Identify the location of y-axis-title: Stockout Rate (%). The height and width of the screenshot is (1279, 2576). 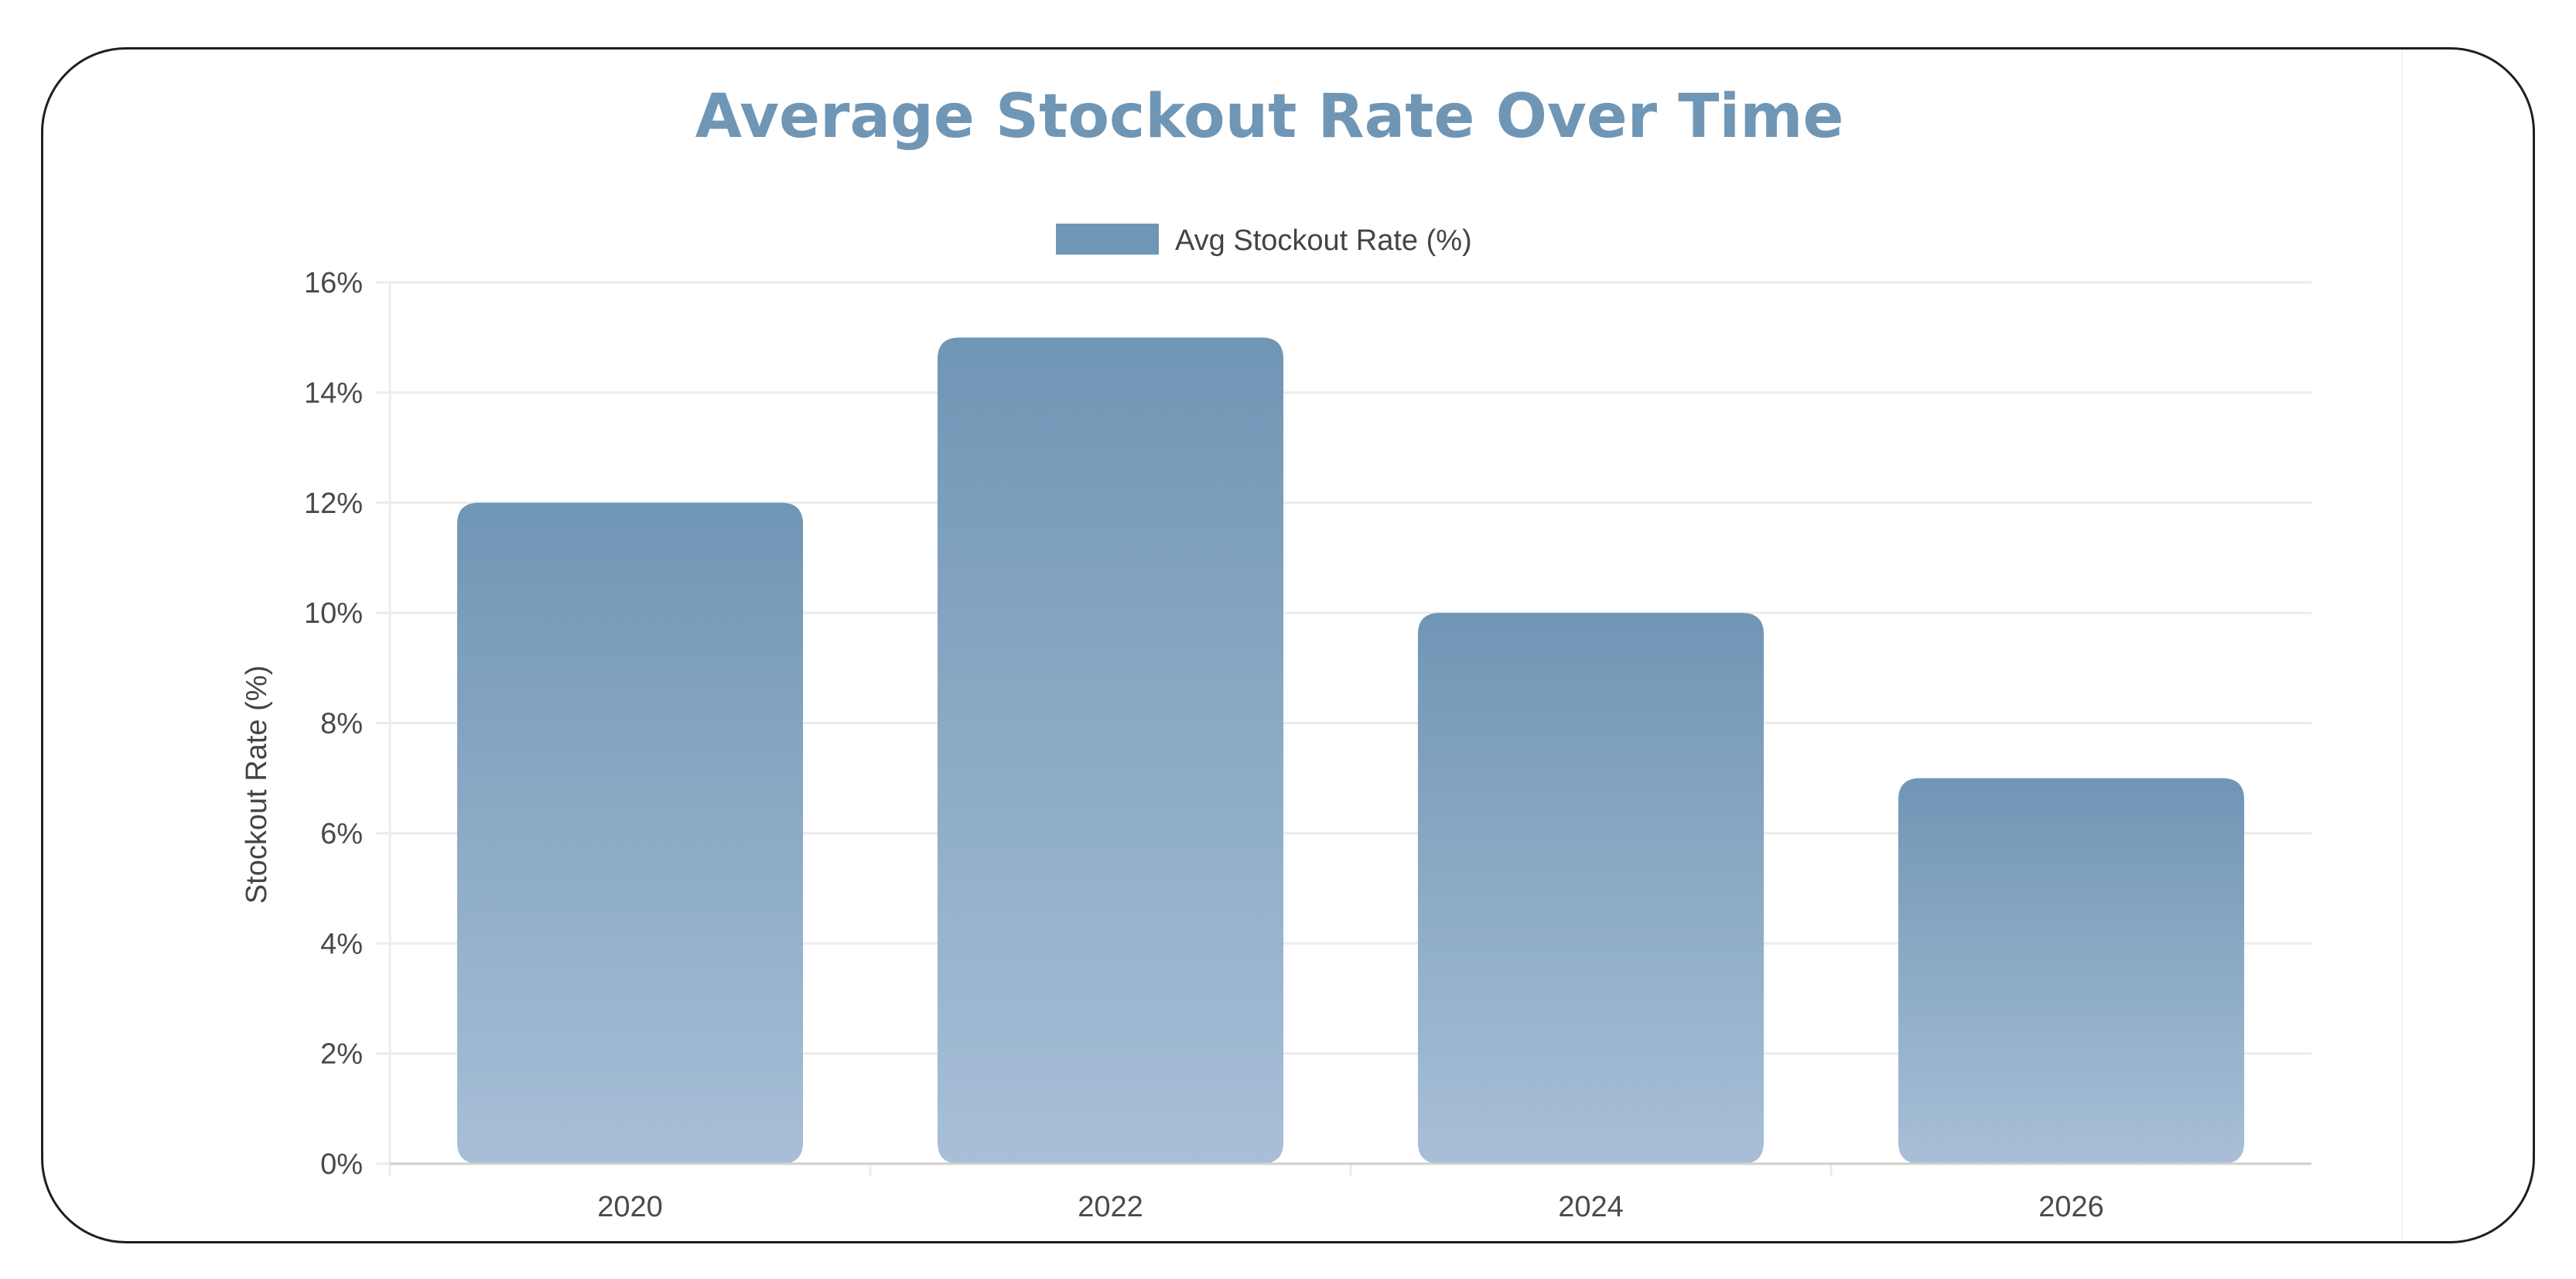
(257, 784).